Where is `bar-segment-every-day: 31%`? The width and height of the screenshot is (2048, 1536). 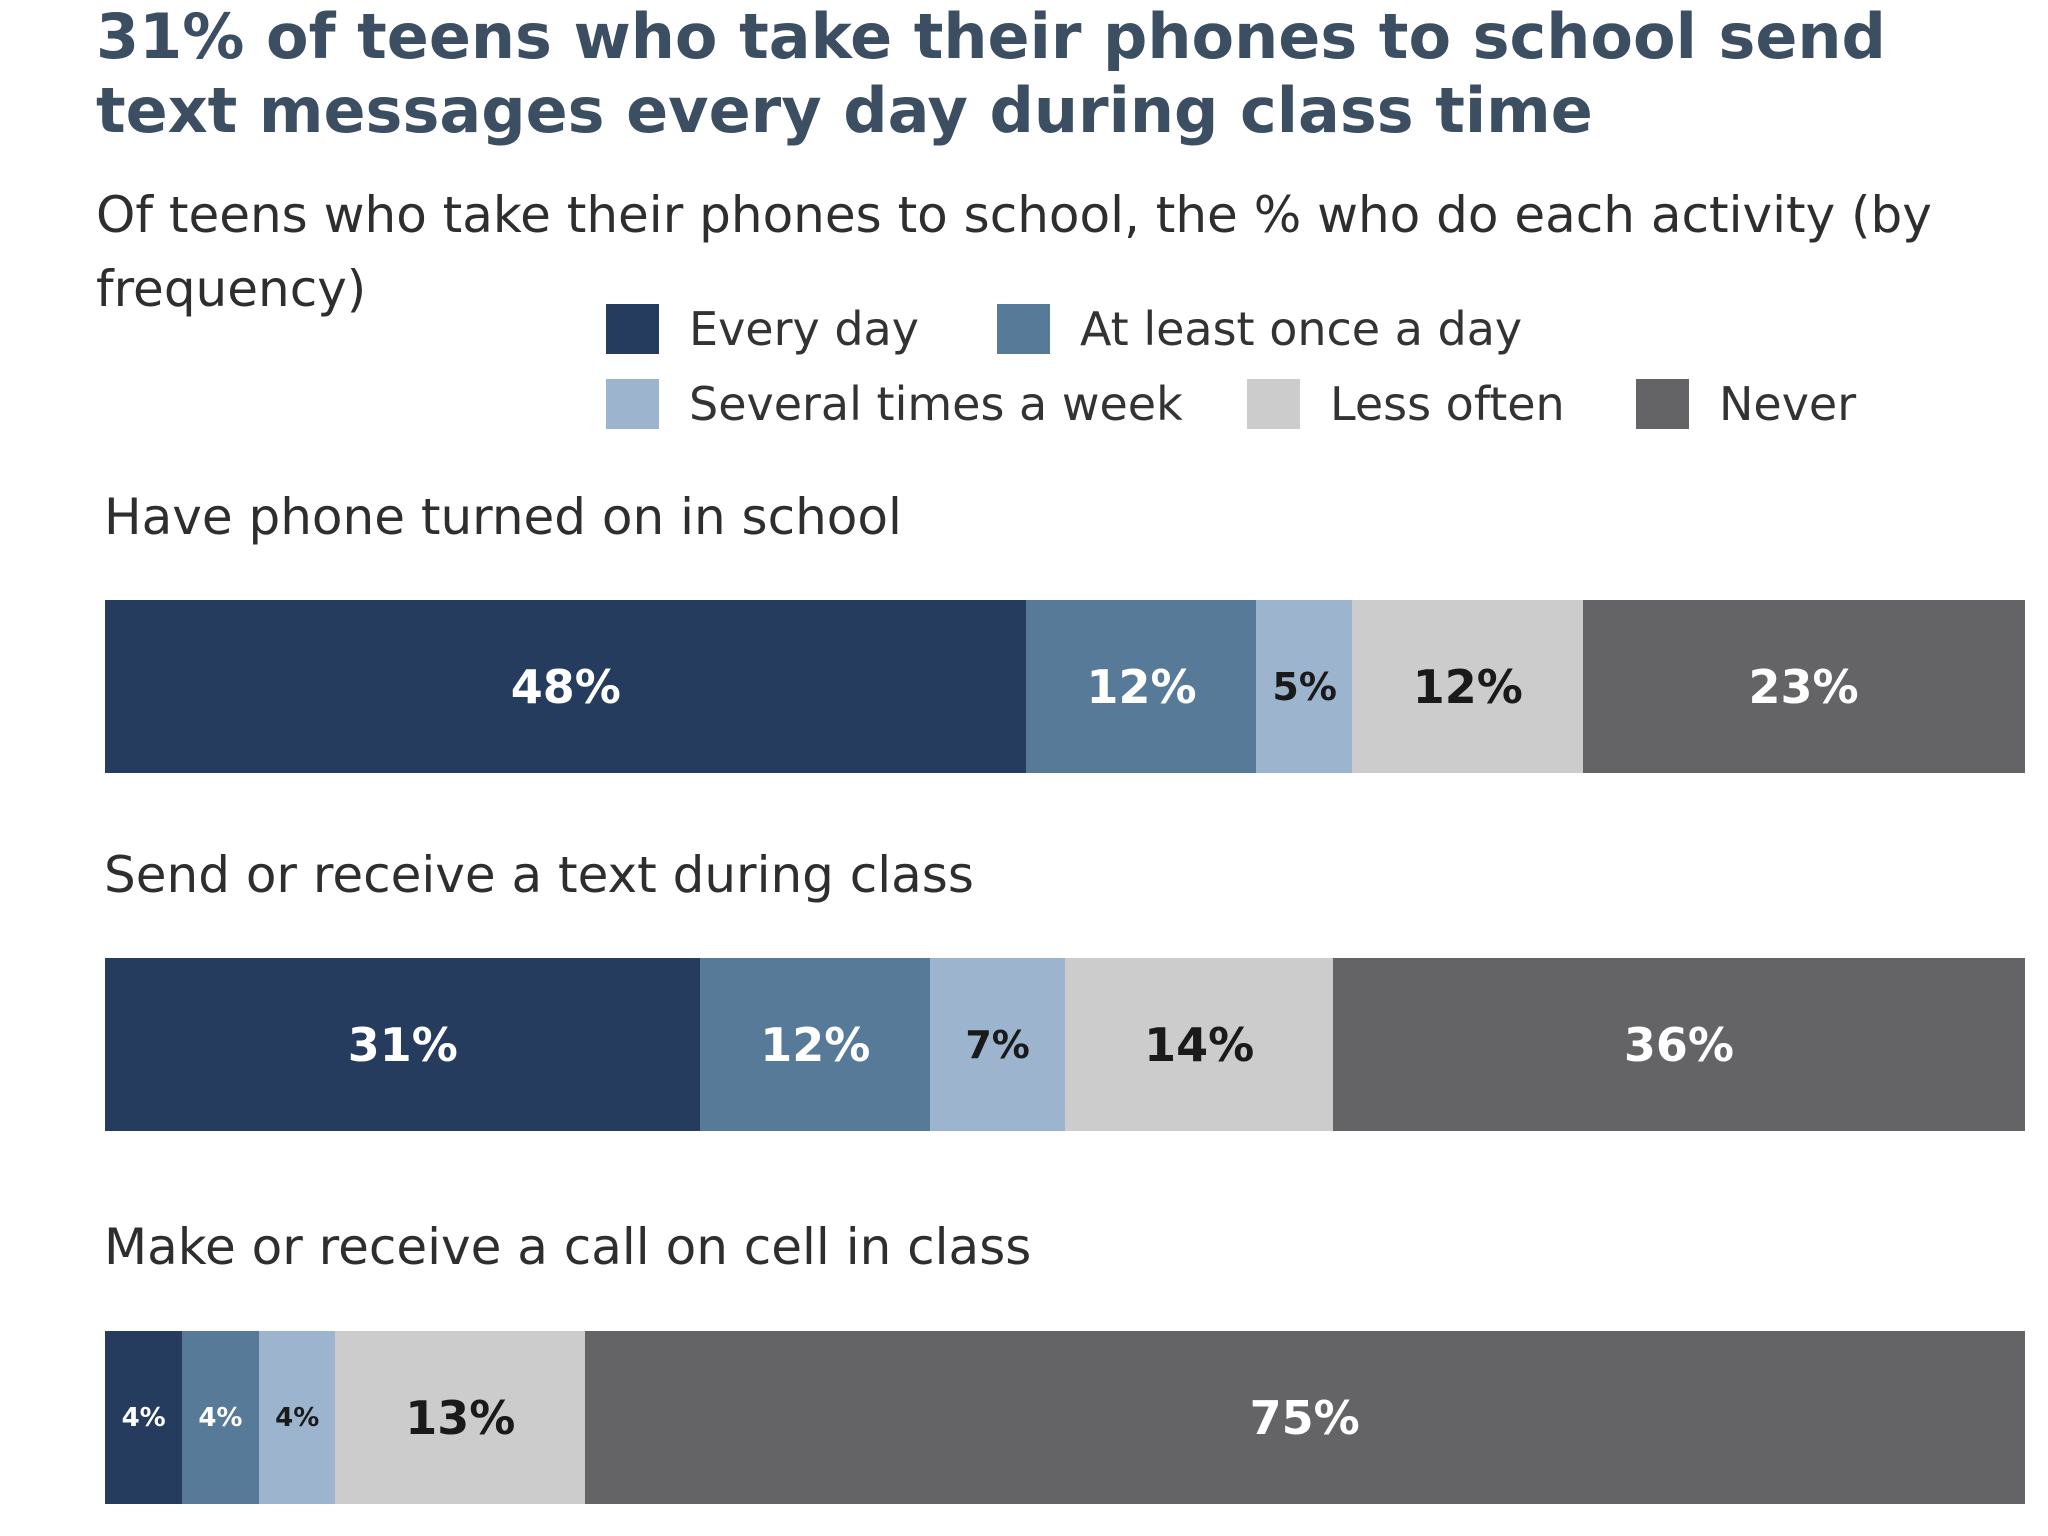 bar-segment-every-day: 31% is located at coordinates (403, 1044).